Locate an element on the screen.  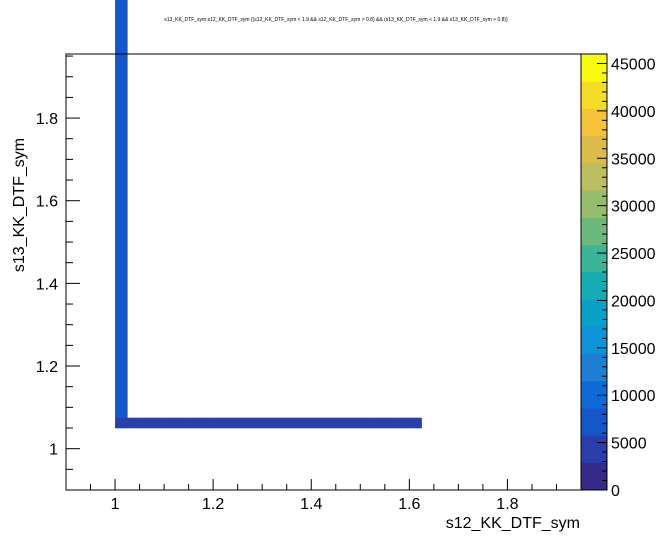
y-tick-label: 1.8 is located at coordinates (47, 119).